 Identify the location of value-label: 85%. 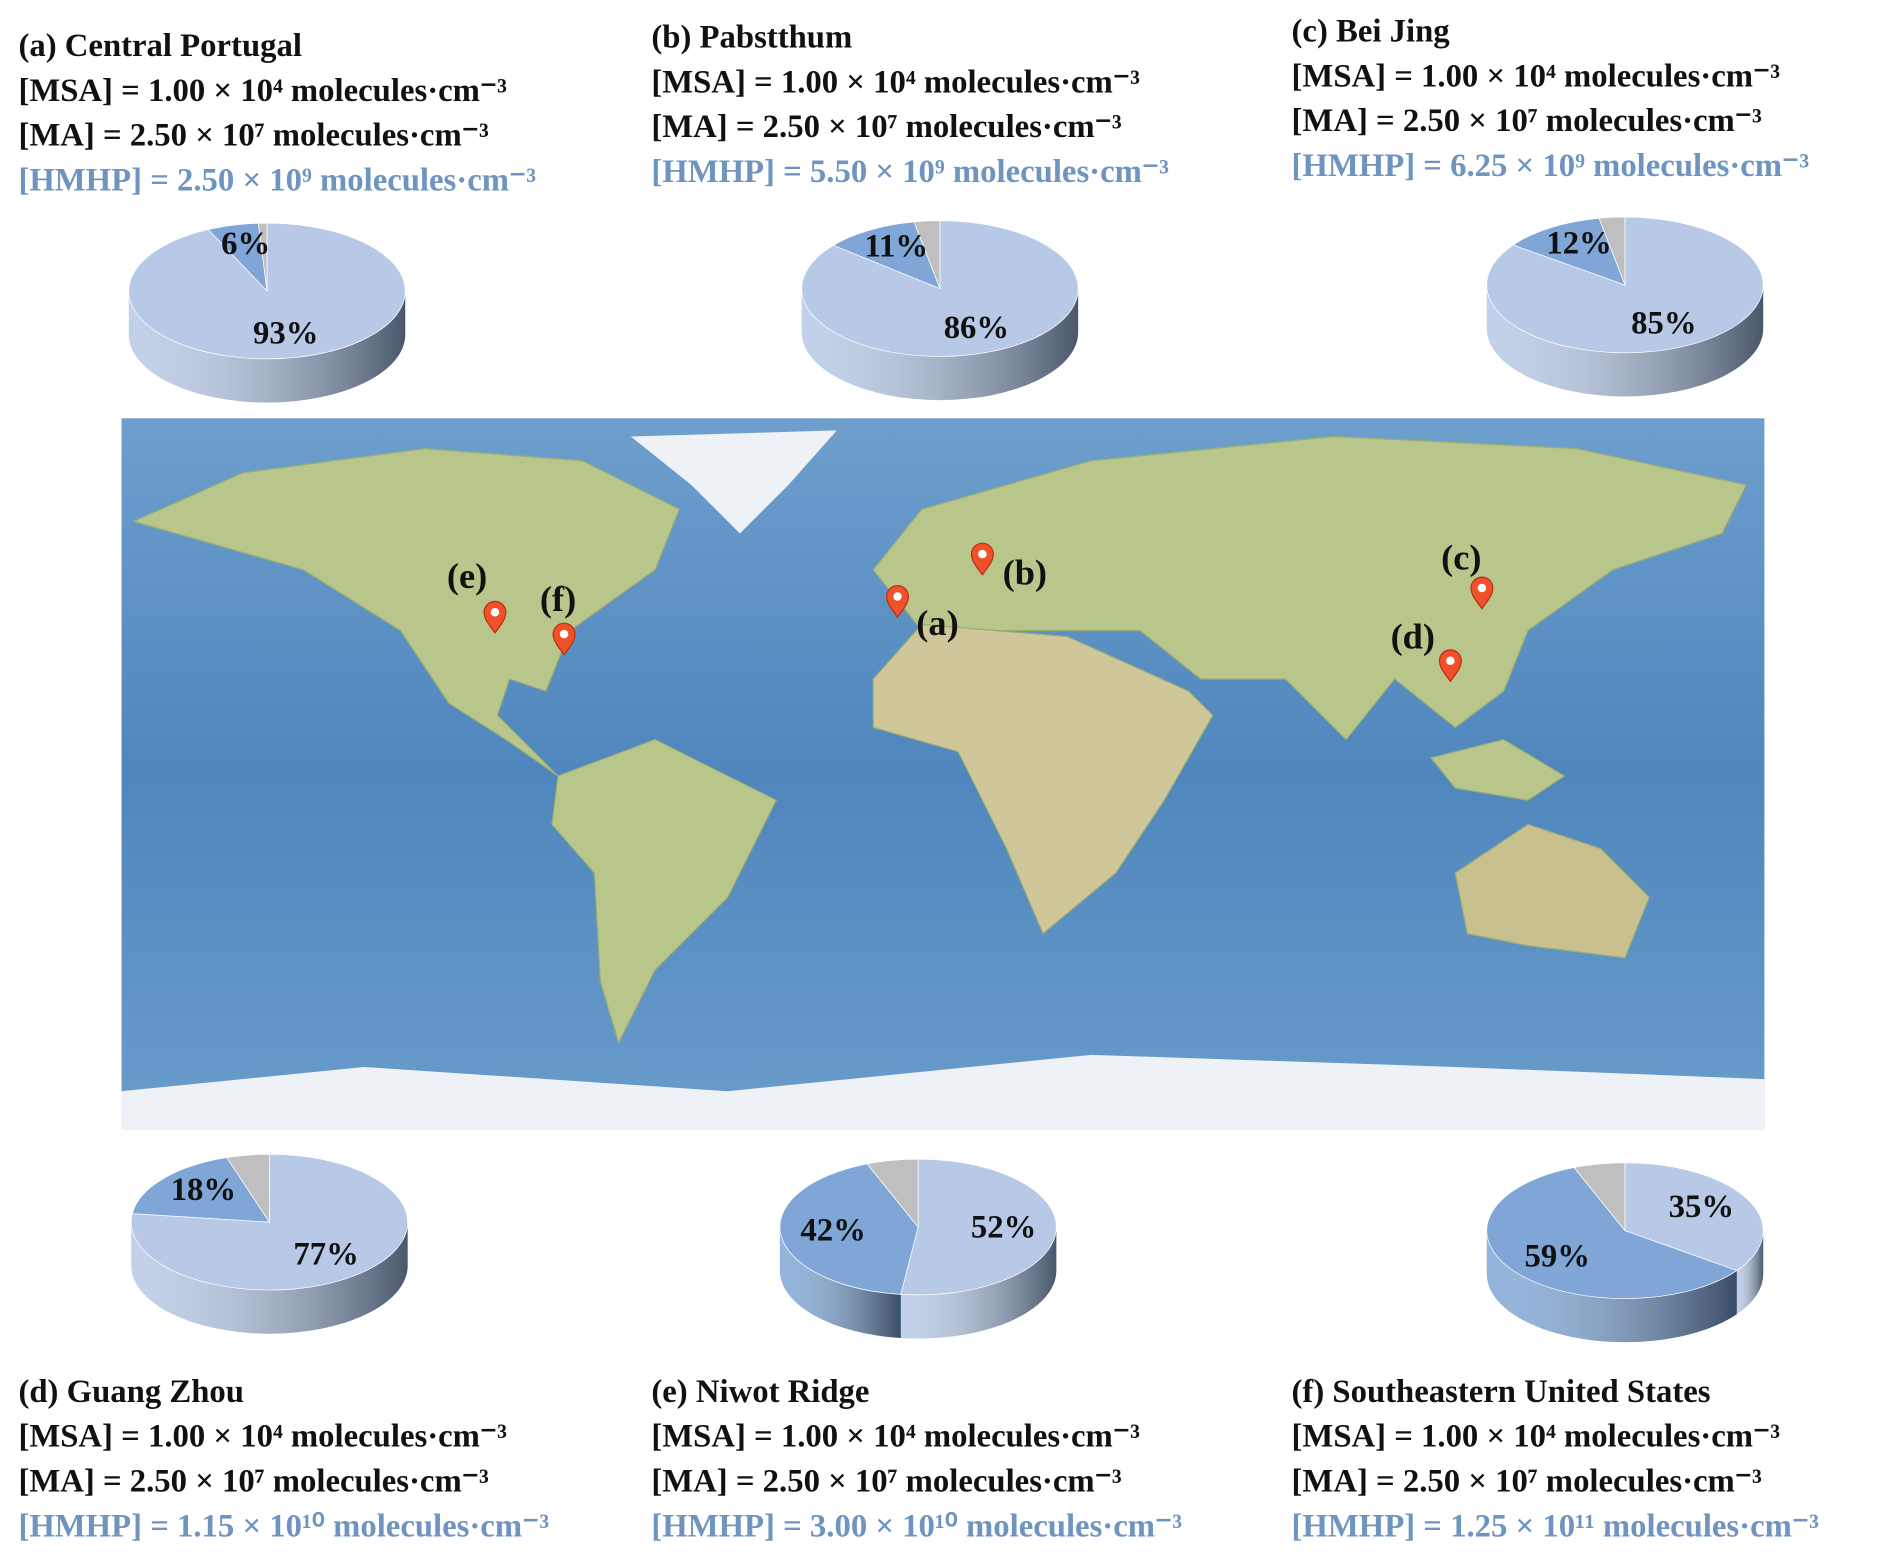
(1663, 324).